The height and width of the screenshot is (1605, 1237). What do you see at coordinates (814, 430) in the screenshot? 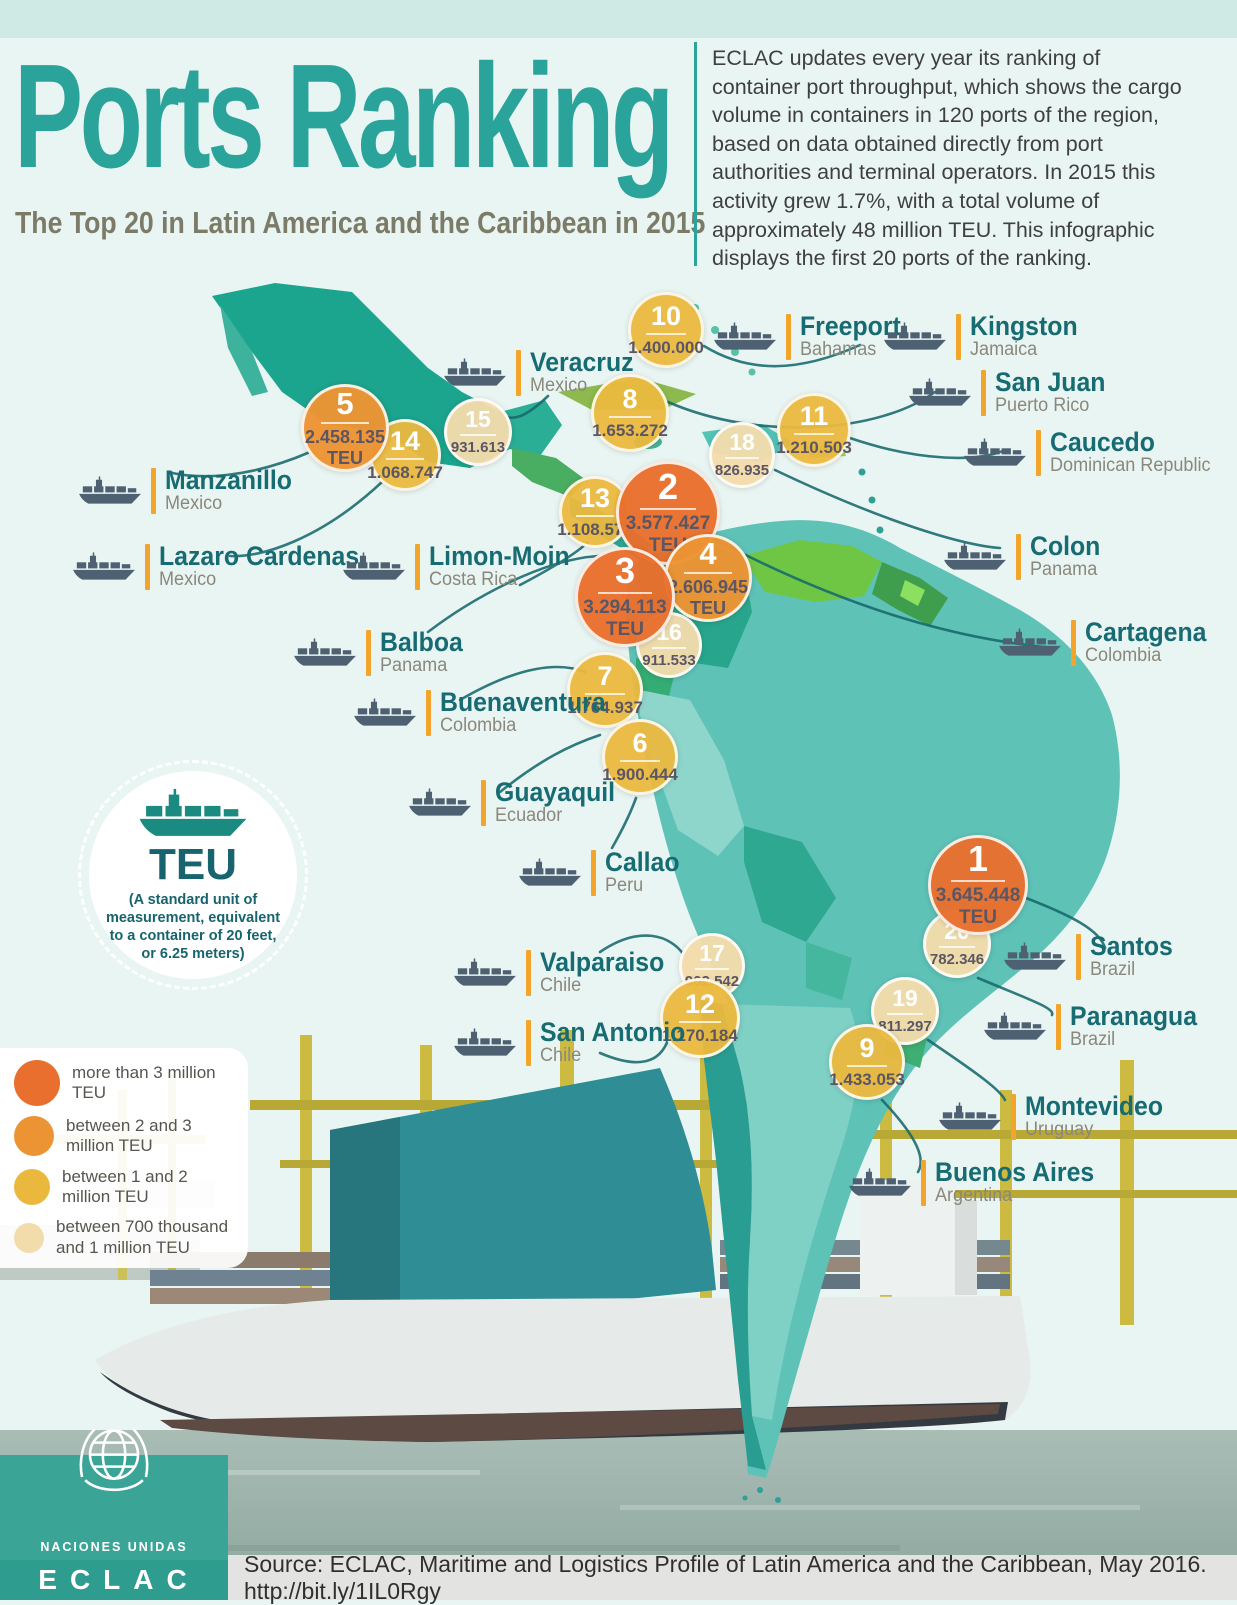
I see `port-circle-11: 11 1.210.503` at bounding box center [814, 430].